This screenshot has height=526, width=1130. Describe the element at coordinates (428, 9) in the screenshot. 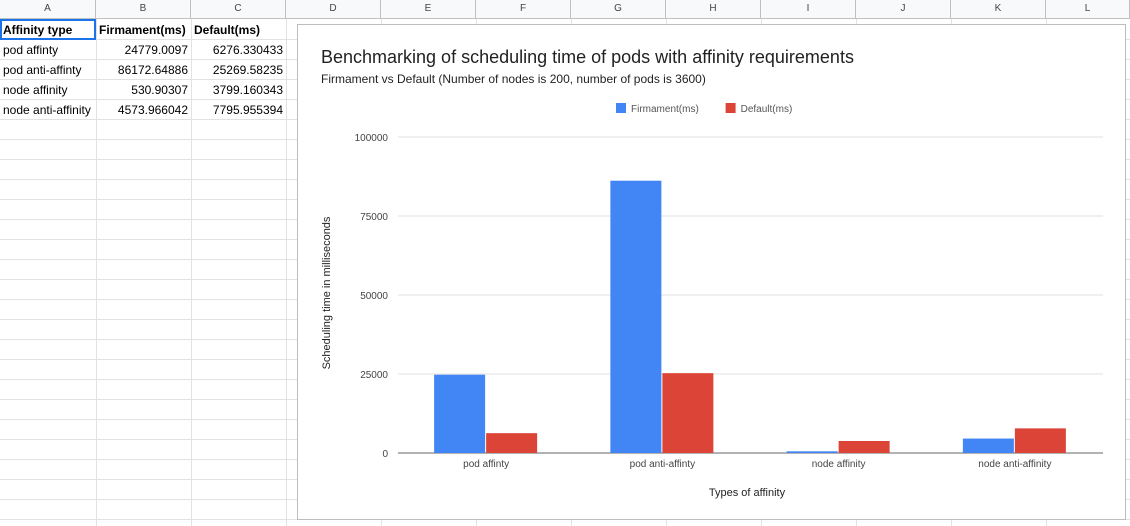

I see `column-header-e: E` at that location.